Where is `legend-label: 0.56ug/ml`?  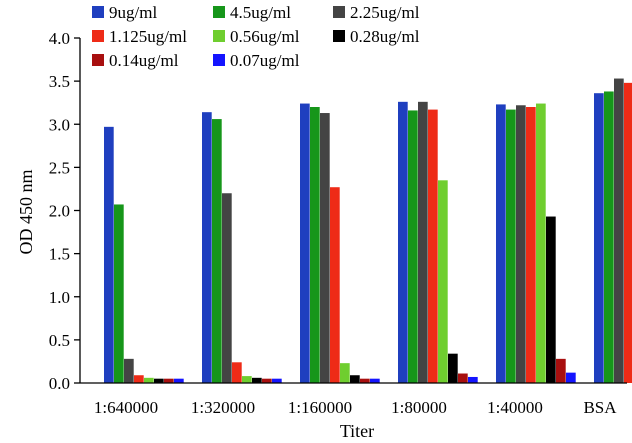
legend-label: 0.56ug/ml is located at coordinates (265, 36).